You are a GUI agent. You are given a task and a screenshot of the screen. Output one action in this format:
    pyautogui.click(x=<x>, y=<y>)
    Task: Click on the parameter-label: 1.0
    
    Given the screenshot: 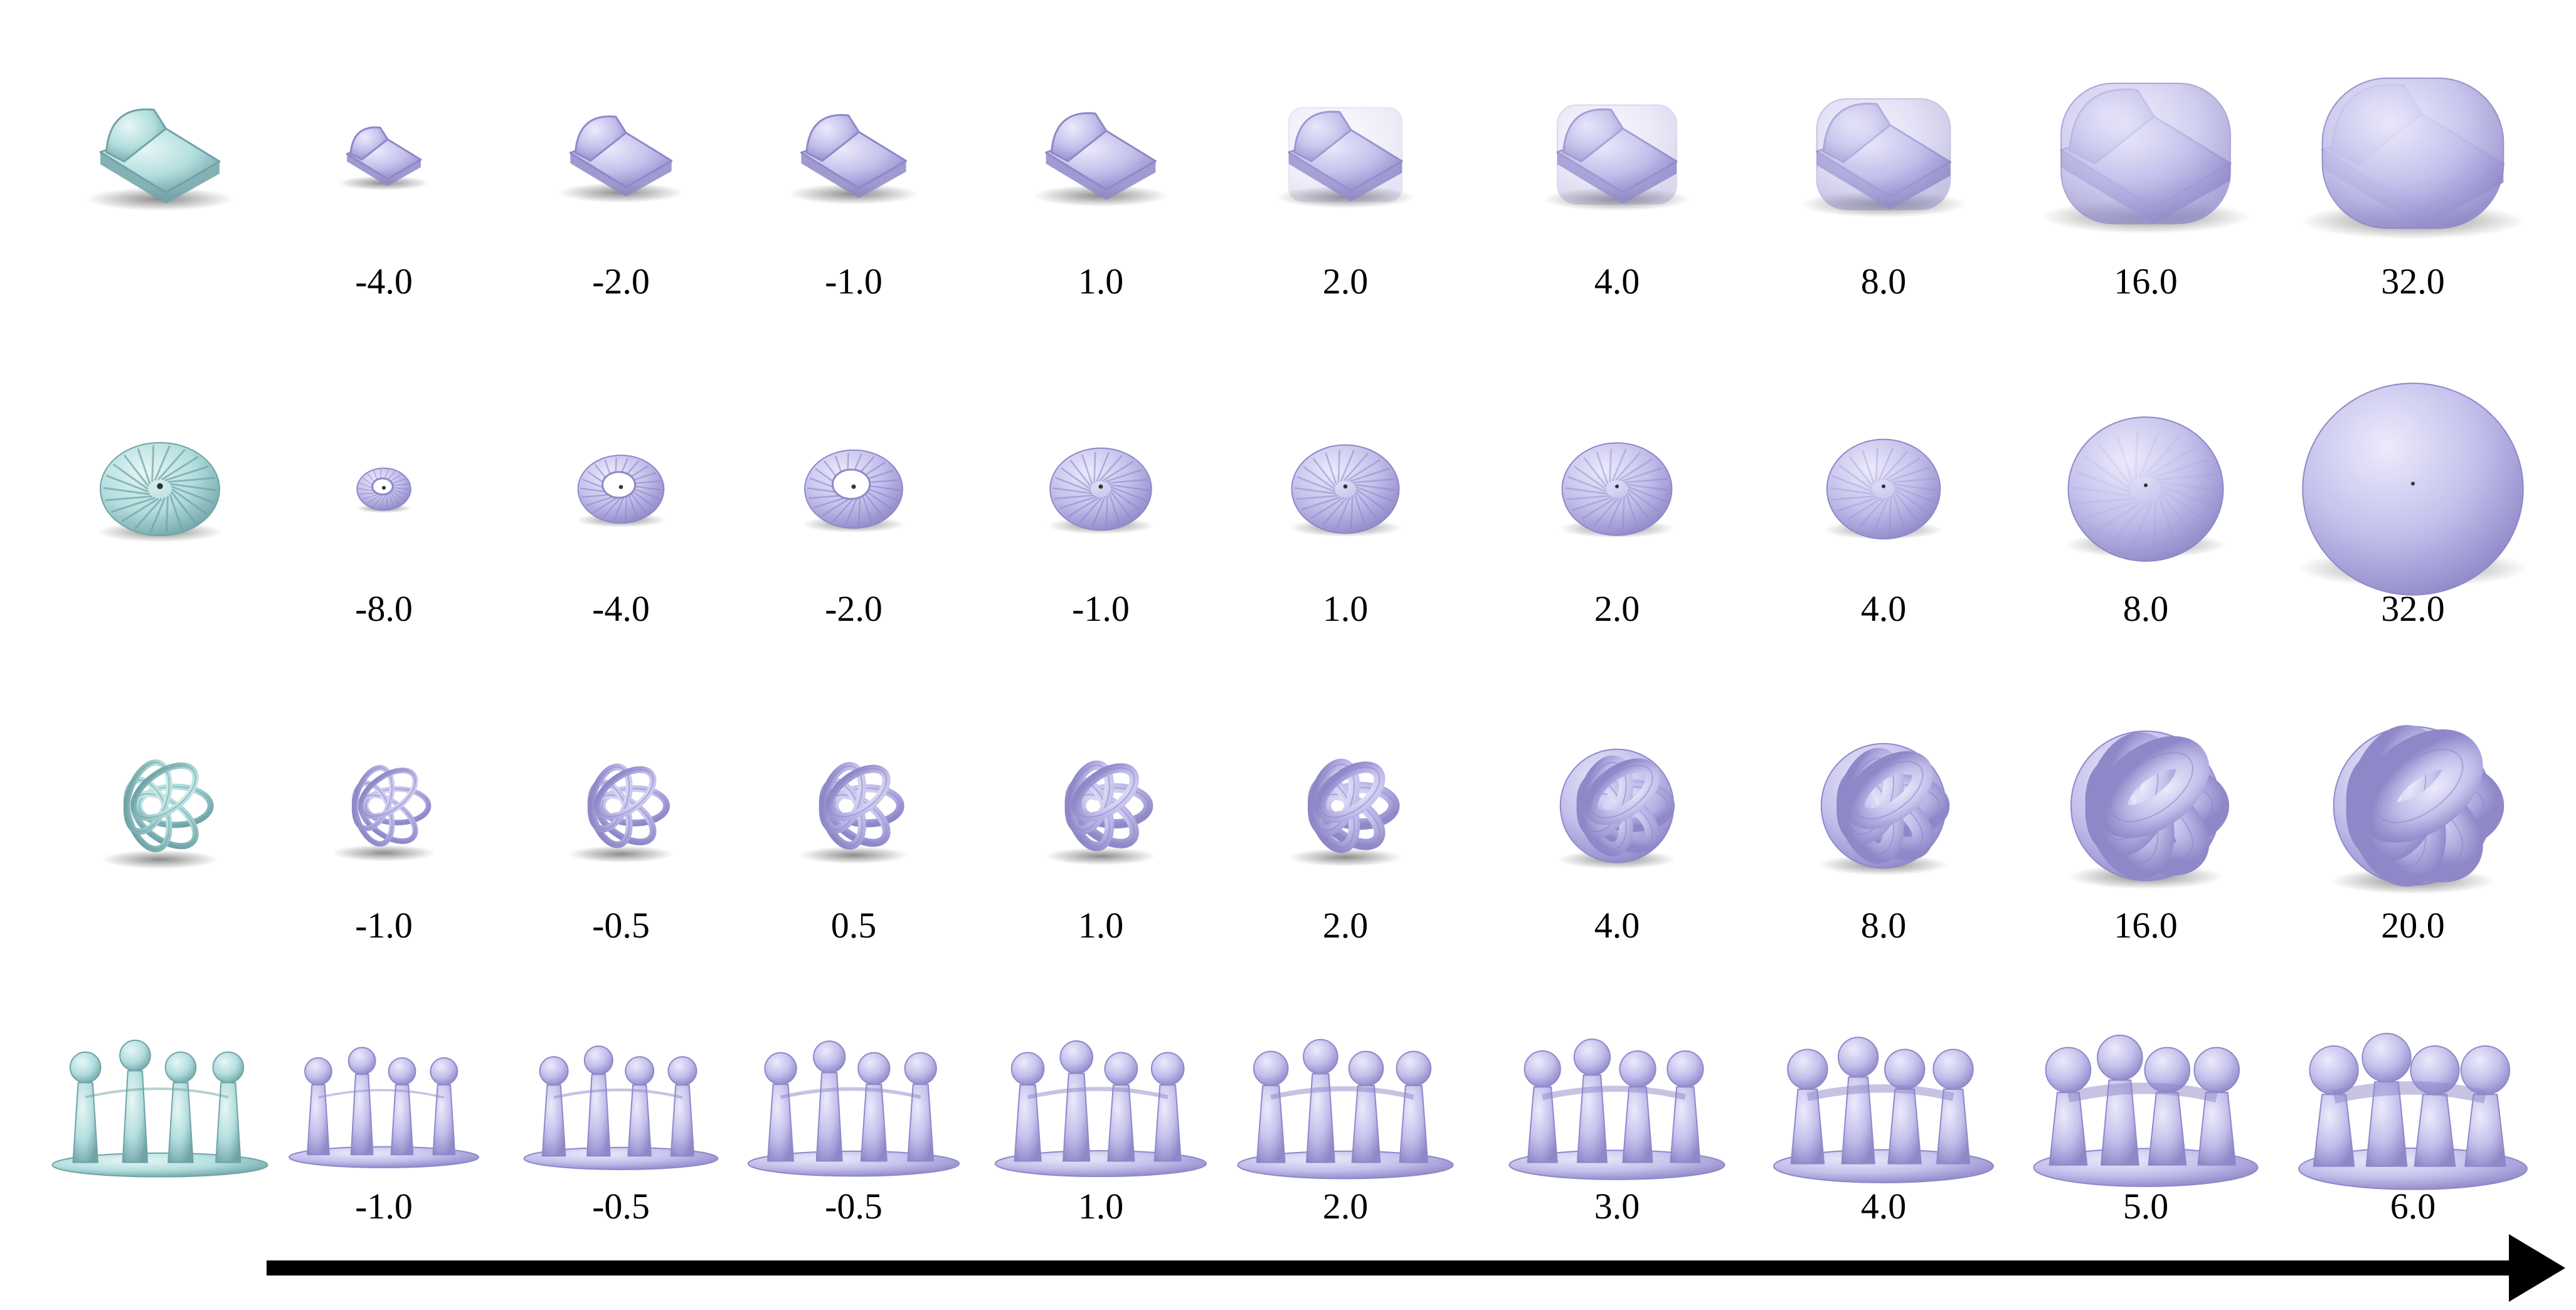 What is the action you would take?
    pyautogui.click(x=1345, y=609)
    